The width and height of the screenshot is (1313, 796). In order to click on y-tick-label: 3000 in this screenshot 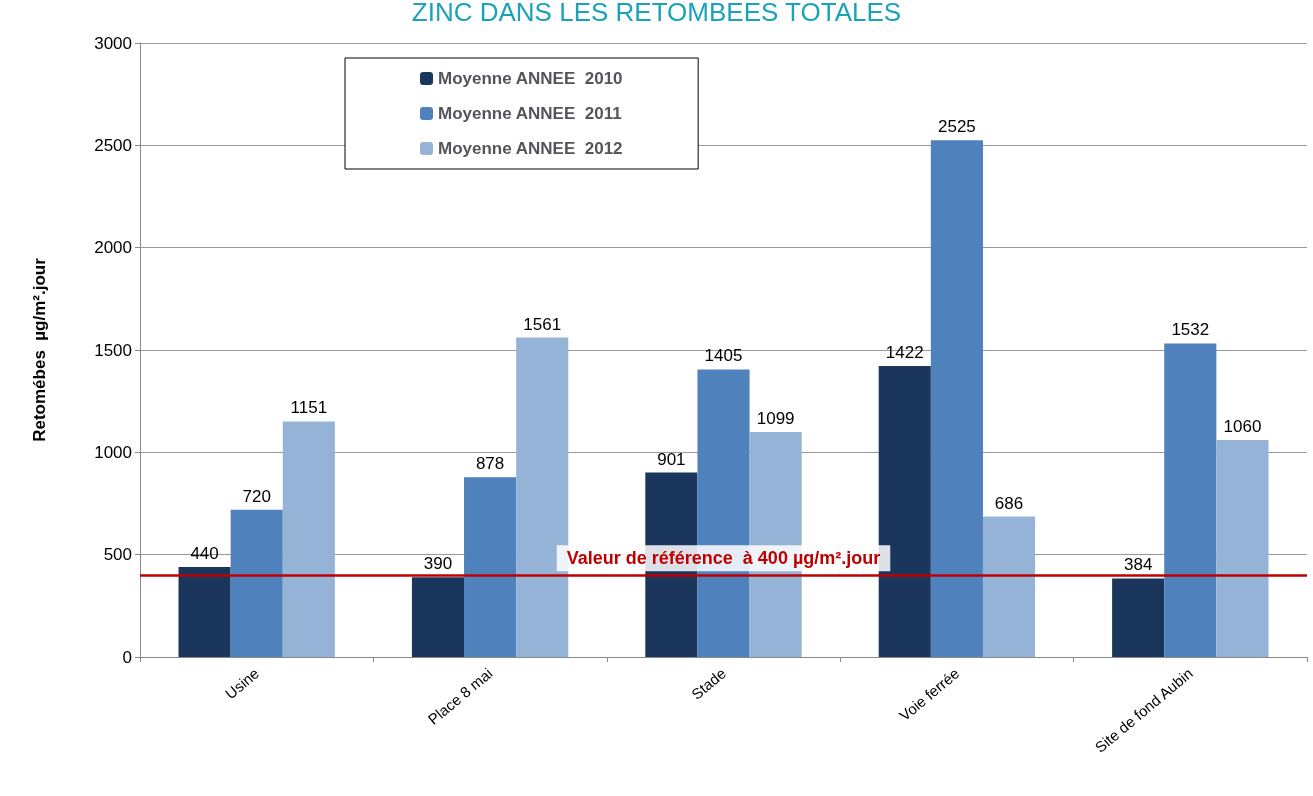, I will do `click(113, 43)`.